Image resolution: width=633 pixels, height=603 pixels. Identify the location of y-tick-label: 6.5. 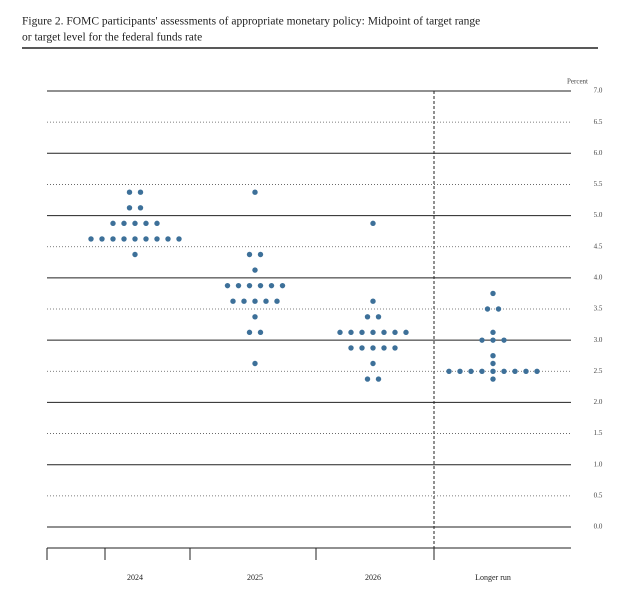
(598, 122).